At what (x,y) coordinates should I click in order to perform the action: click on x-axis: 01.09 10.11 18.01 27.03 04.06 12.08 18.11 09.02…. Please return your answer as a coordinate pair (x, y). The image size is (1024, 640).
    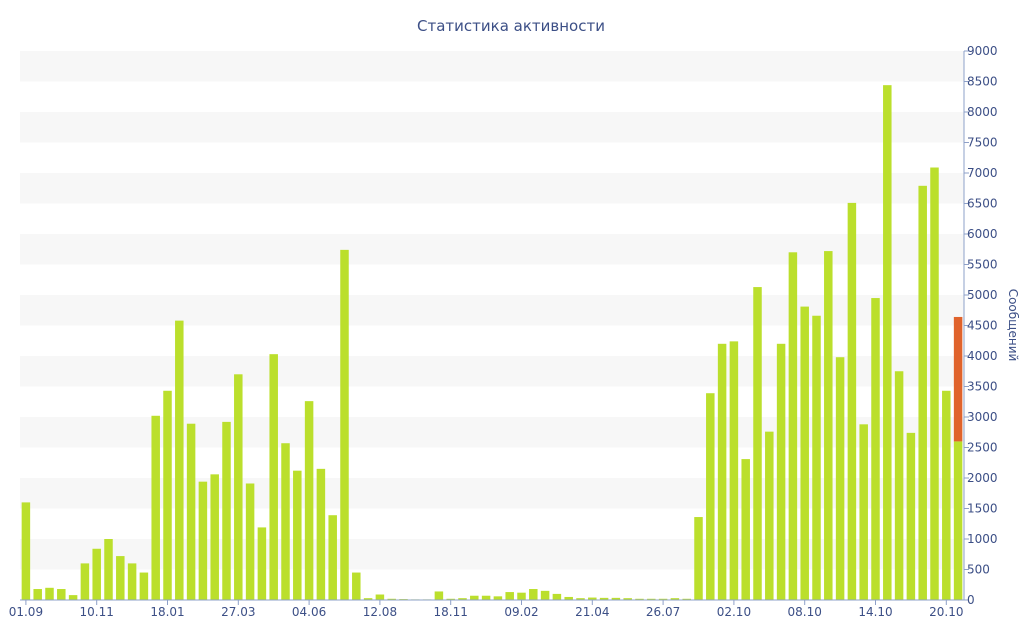
    Looking at the image, I should click on (486, 609).